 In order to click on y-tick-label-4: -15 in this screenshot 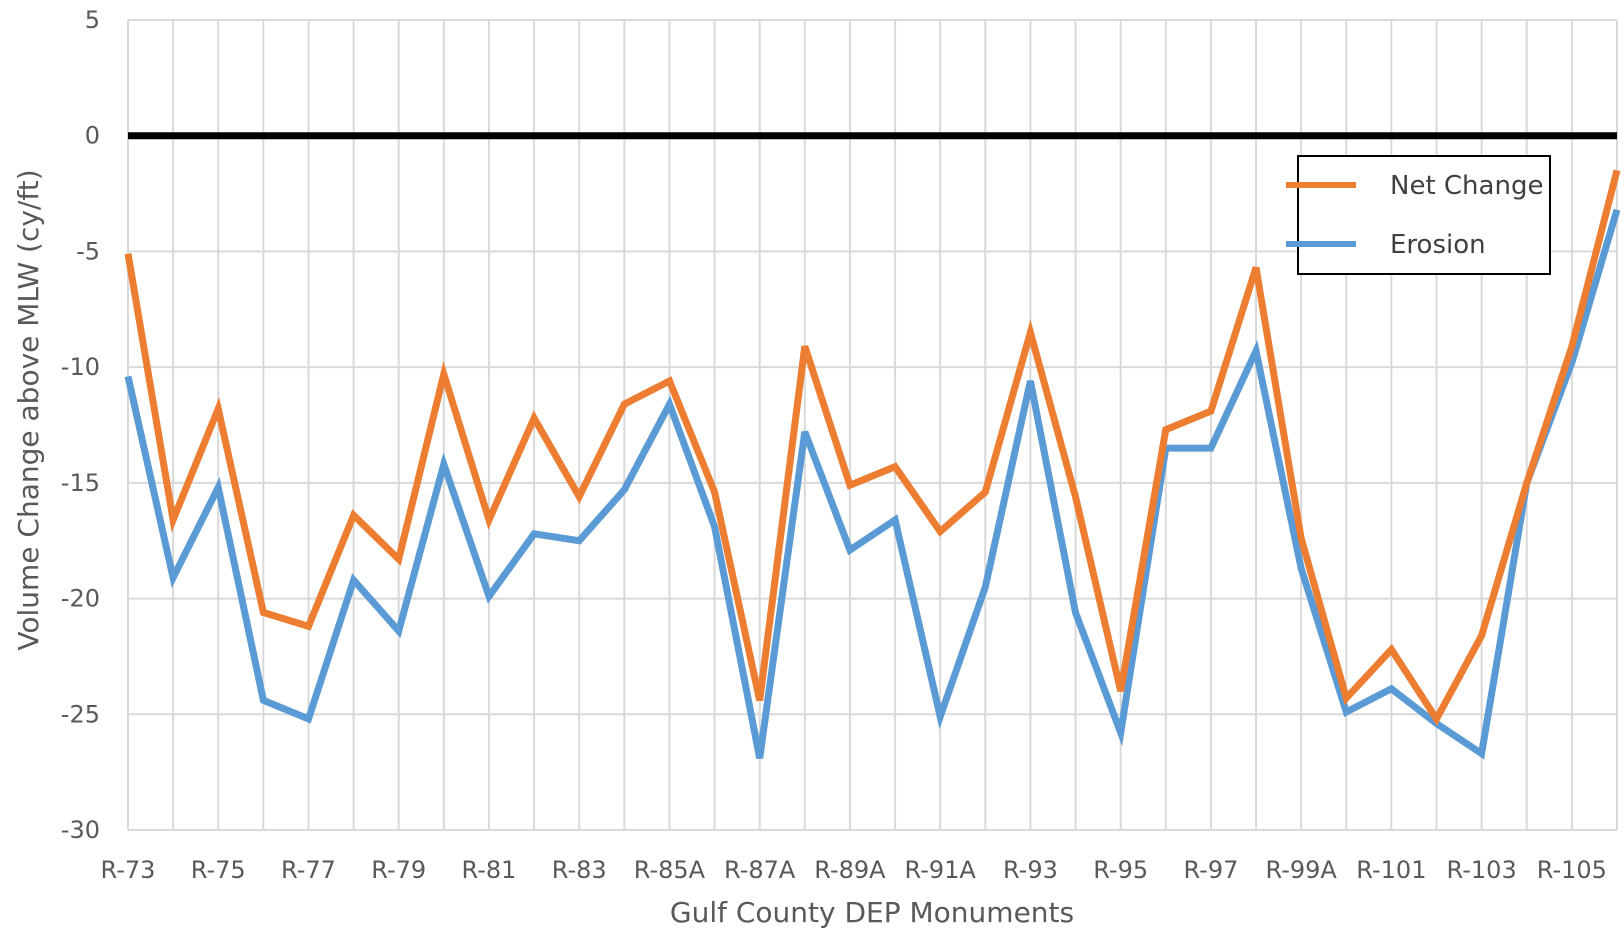, I will do `click(80, 483)`.